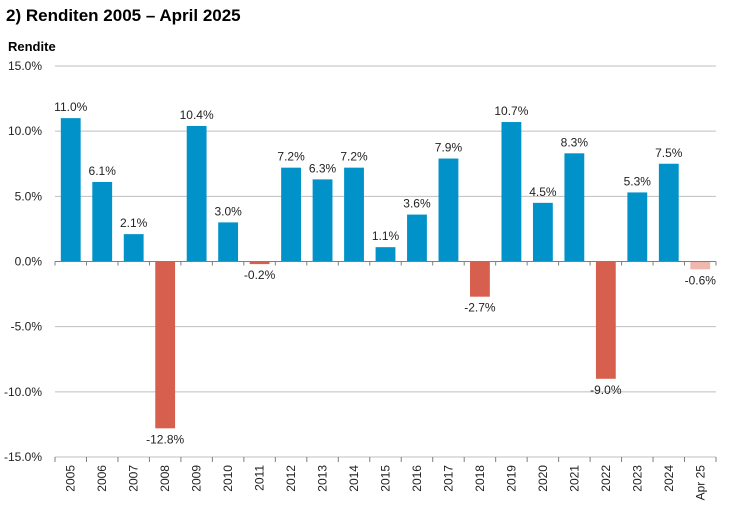  I want to click on data-label: 1.1%, so click(386, 236).